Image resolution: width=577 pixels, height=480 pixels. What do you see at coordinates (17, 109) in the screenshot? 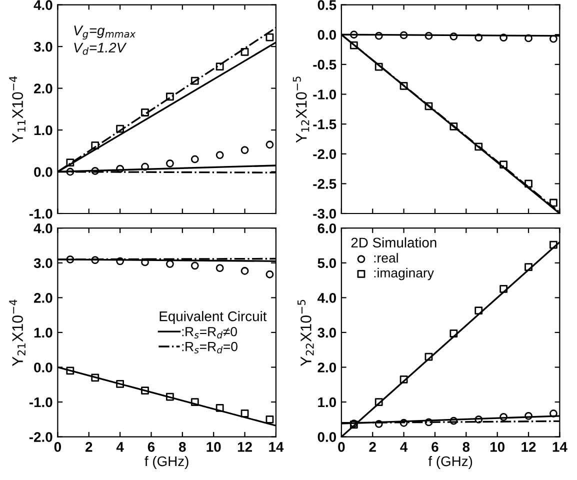
I see `y-axis-title: Y$_{11}$X10$^{−4}$` at bounding box center [17, 109].